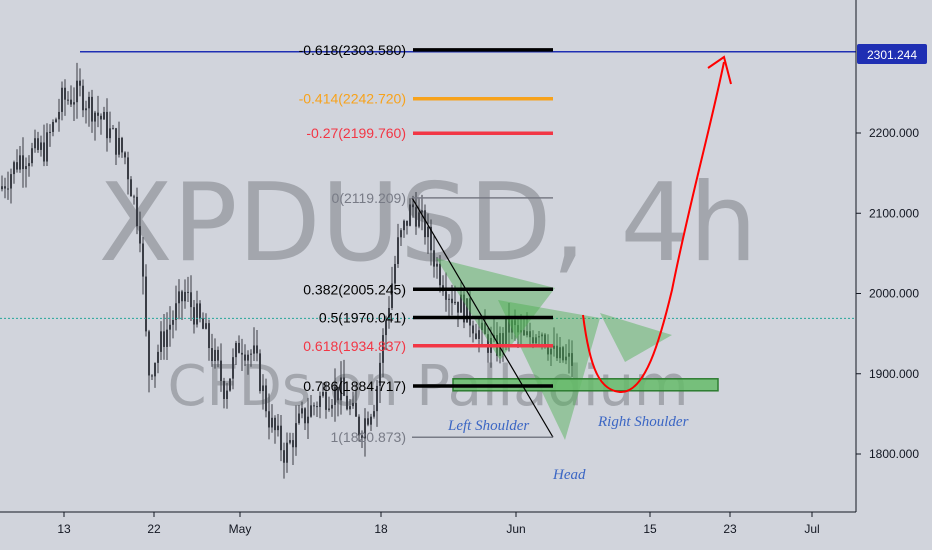  What do you see at coordinates (636, 337) in the screenshot?
I see `right-shoulder-triangle` at bounding box center [636, 337].